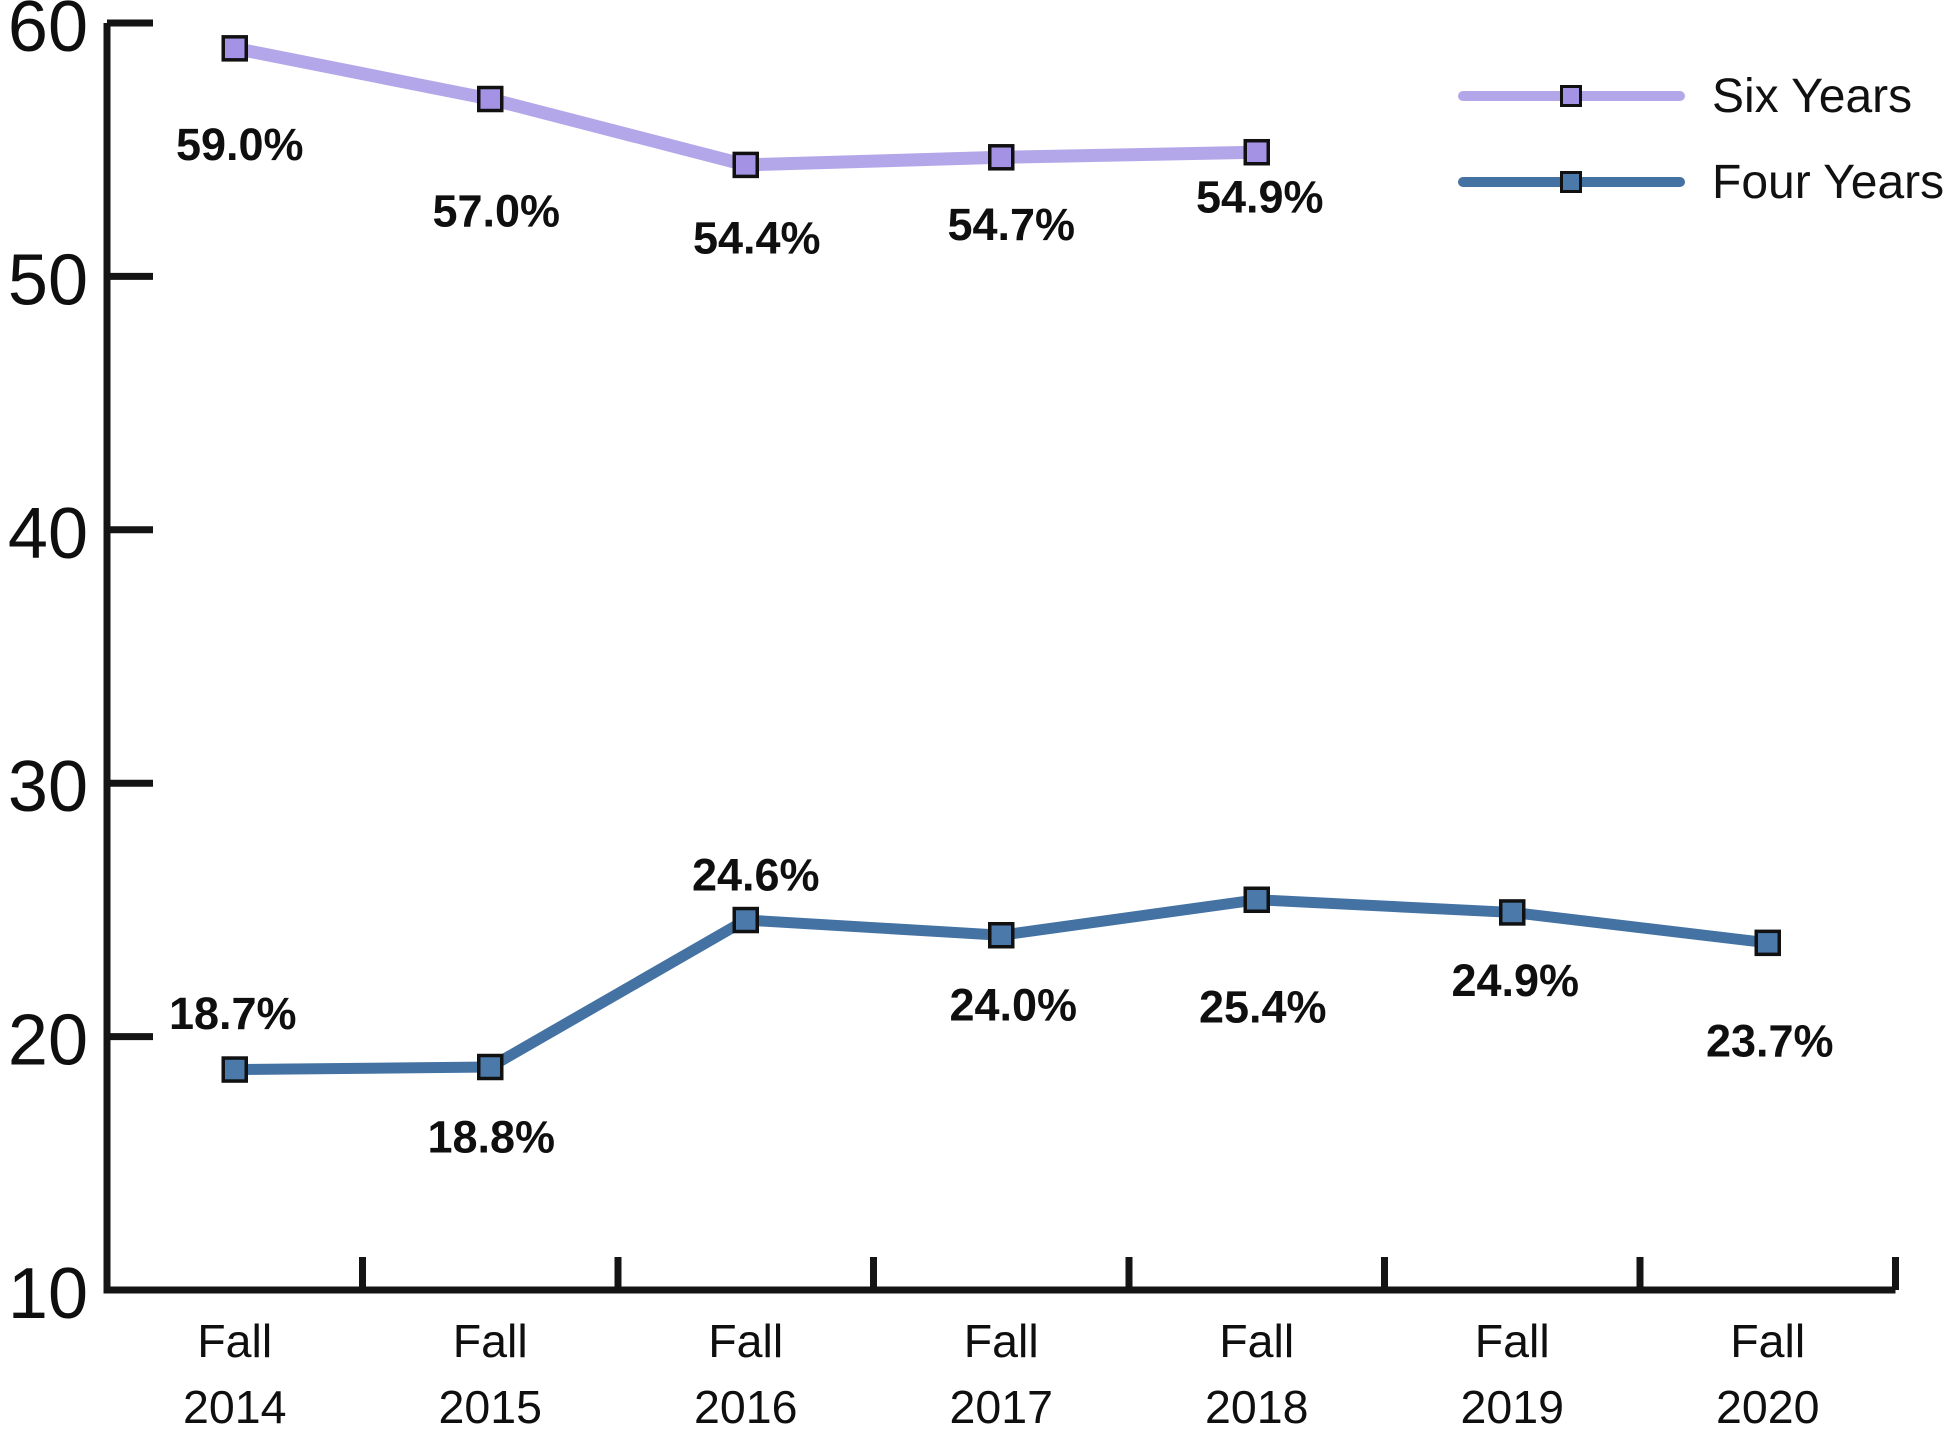 The image size is (1945, 1441). I want to click on x-category-label: Fall 2020, so click(1767, 1374).